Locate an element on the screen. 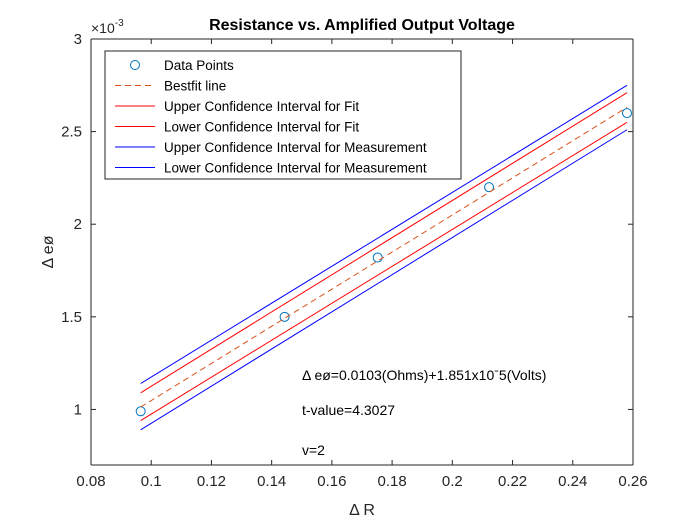  y-exponent-power: -3 is located at coordinates (119, 23).